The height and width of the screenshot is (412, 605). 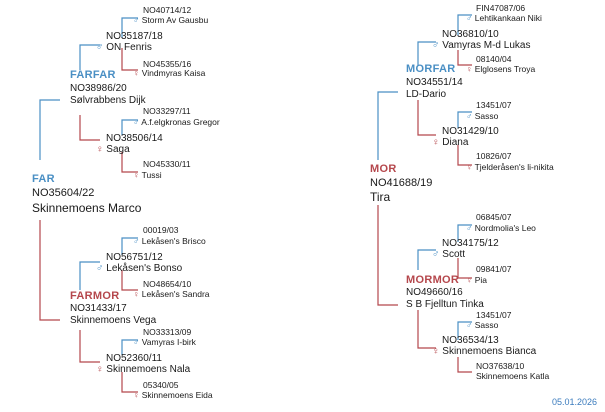 I want to click on farfar-name: Sølvrabbens Dijk, so click(x=108, y=100).